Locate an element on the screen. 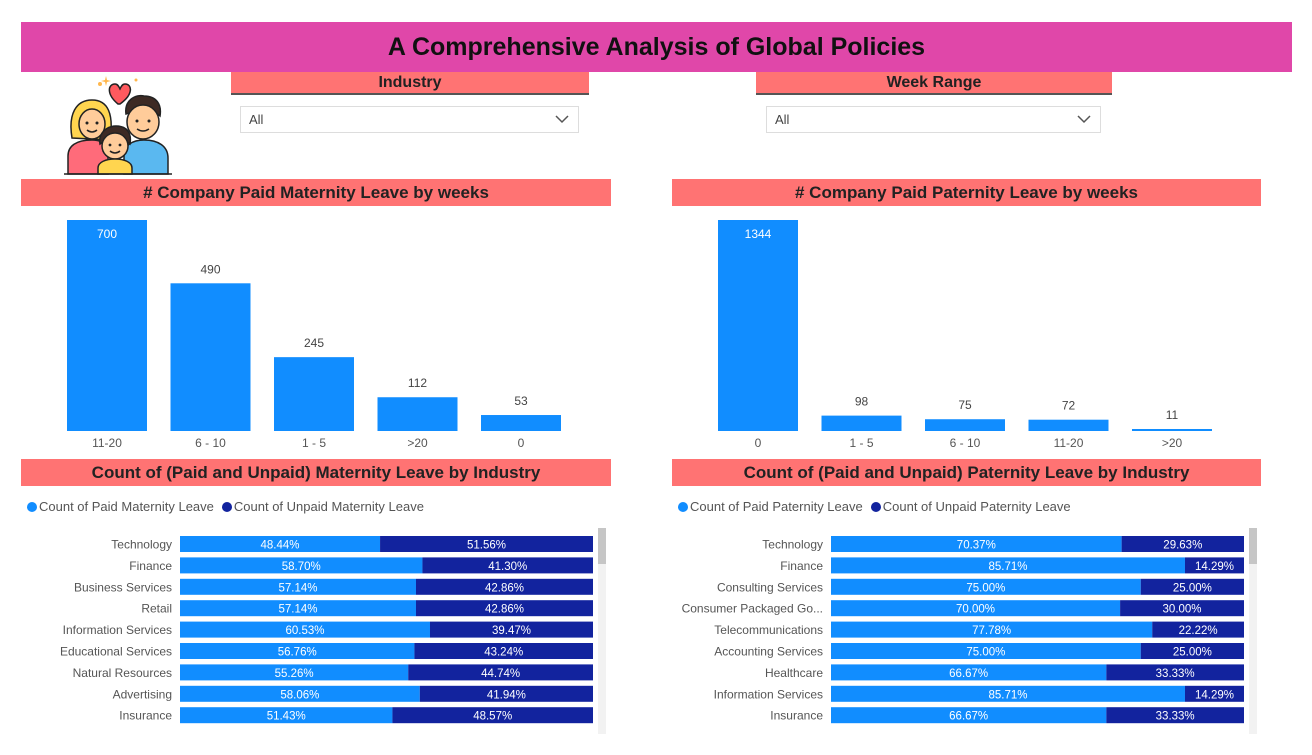 The height and width of the screenshot is (755, 1312). week-range-dropdown-value: All is located at coordinates (782, 119).